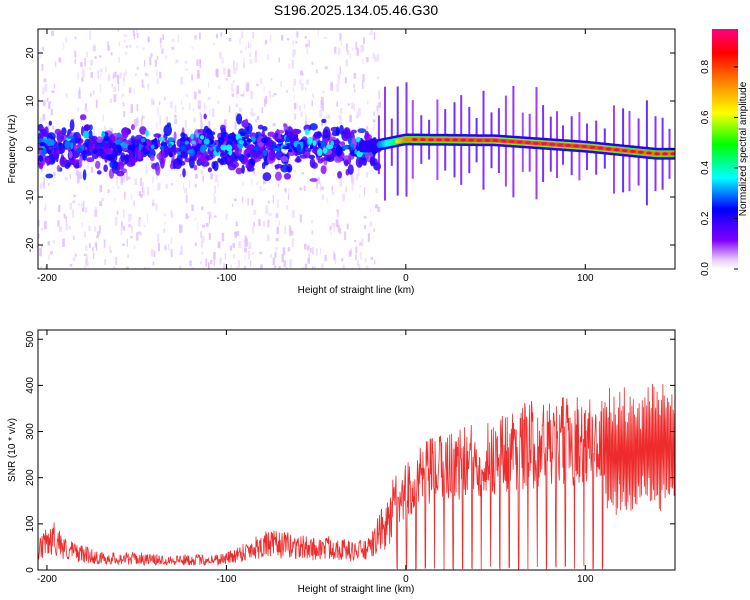  I want to click on y-tick-label: 200, so click(30, 477).